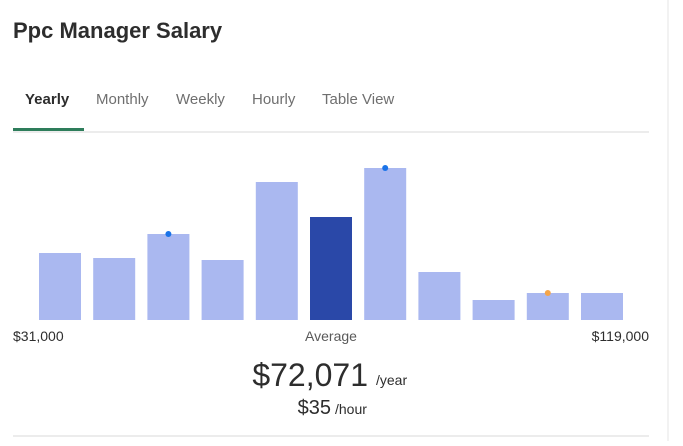 This screenshot has height=446, width=683. Describe the element at coordinates (351, 409) in the screenshot. I see `hourly-unit: /hour` at that location.